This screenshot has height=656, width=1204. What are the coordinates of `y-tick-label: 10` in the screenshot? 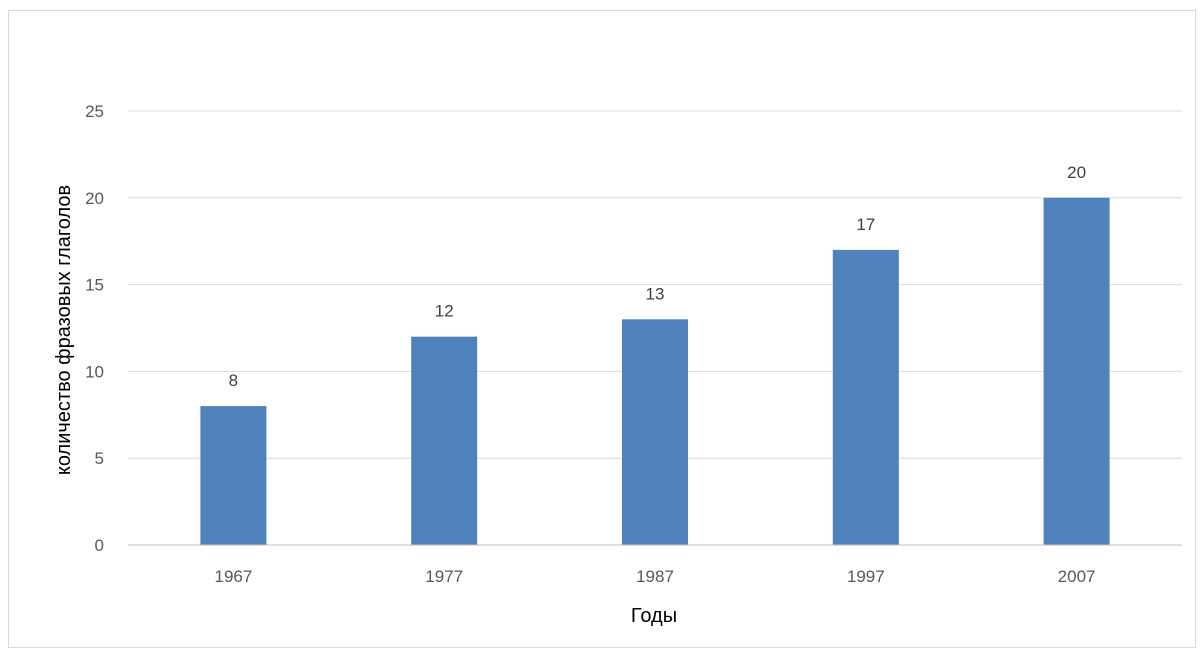 It's located at (94, 371).